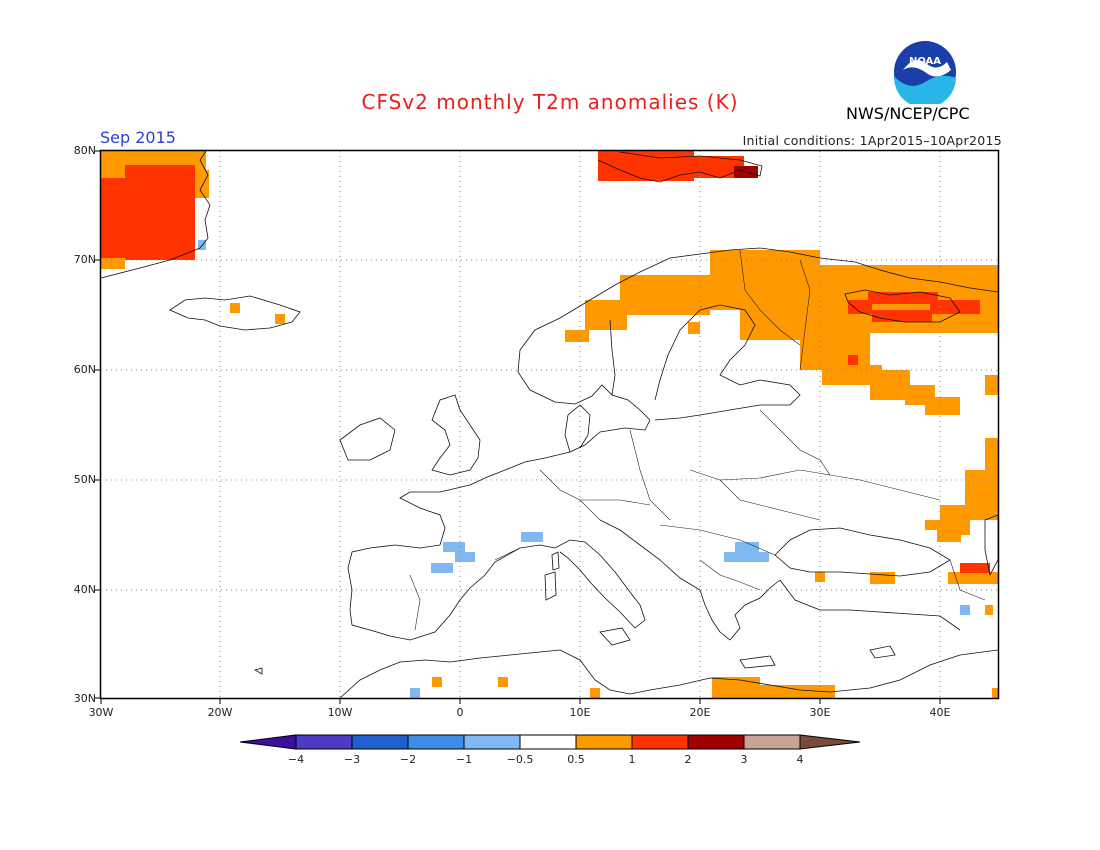  Describe the element at coordinates (688, 759) in the screenshot. I see `colorbar-label-2: 2` at that location.